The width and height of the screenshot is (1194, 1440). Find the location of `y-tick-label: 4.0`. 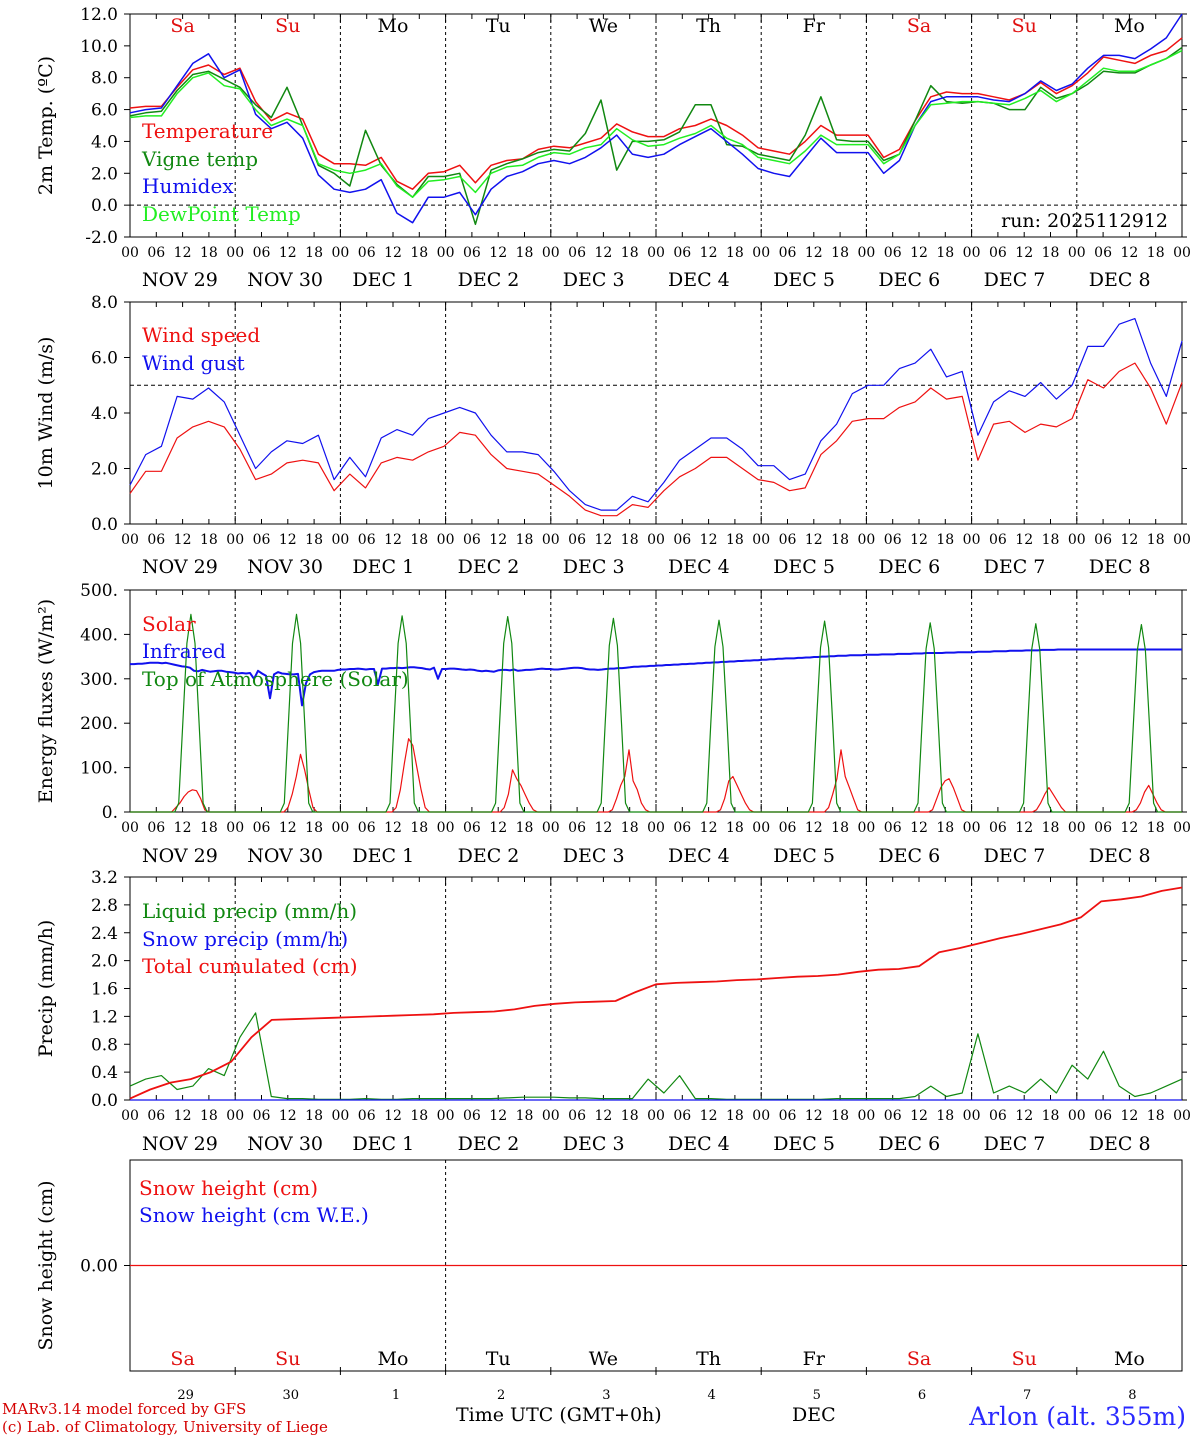

y-tick-label: 4.0 is located at coordinates (104, 414).